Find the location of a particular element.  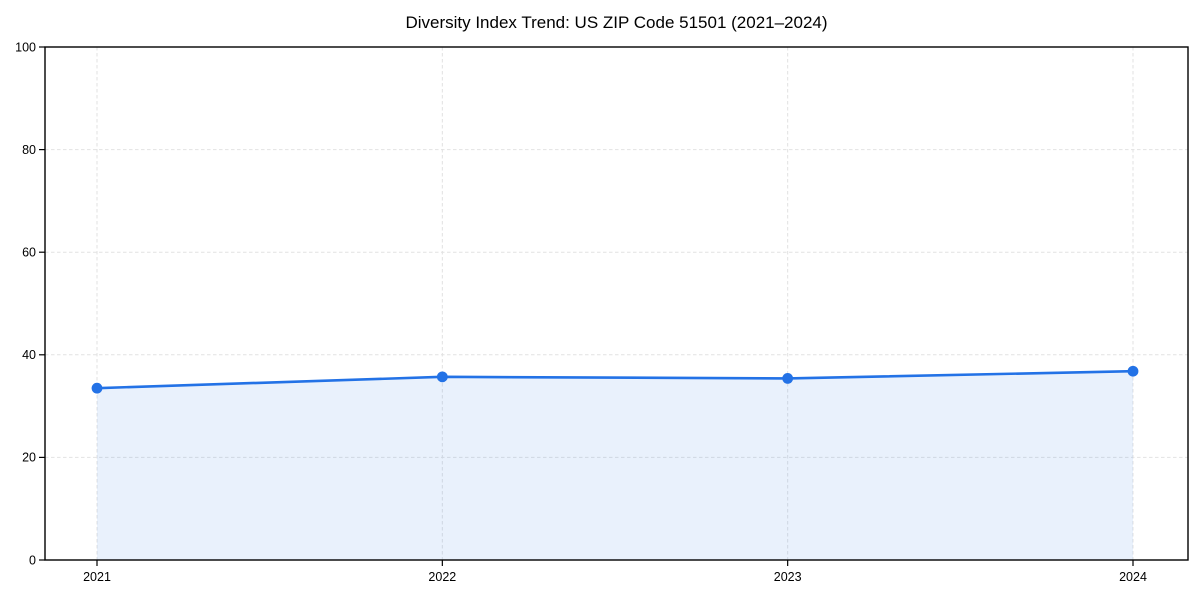

x-tick-label: 2021 is located at coordinates (97, 577).